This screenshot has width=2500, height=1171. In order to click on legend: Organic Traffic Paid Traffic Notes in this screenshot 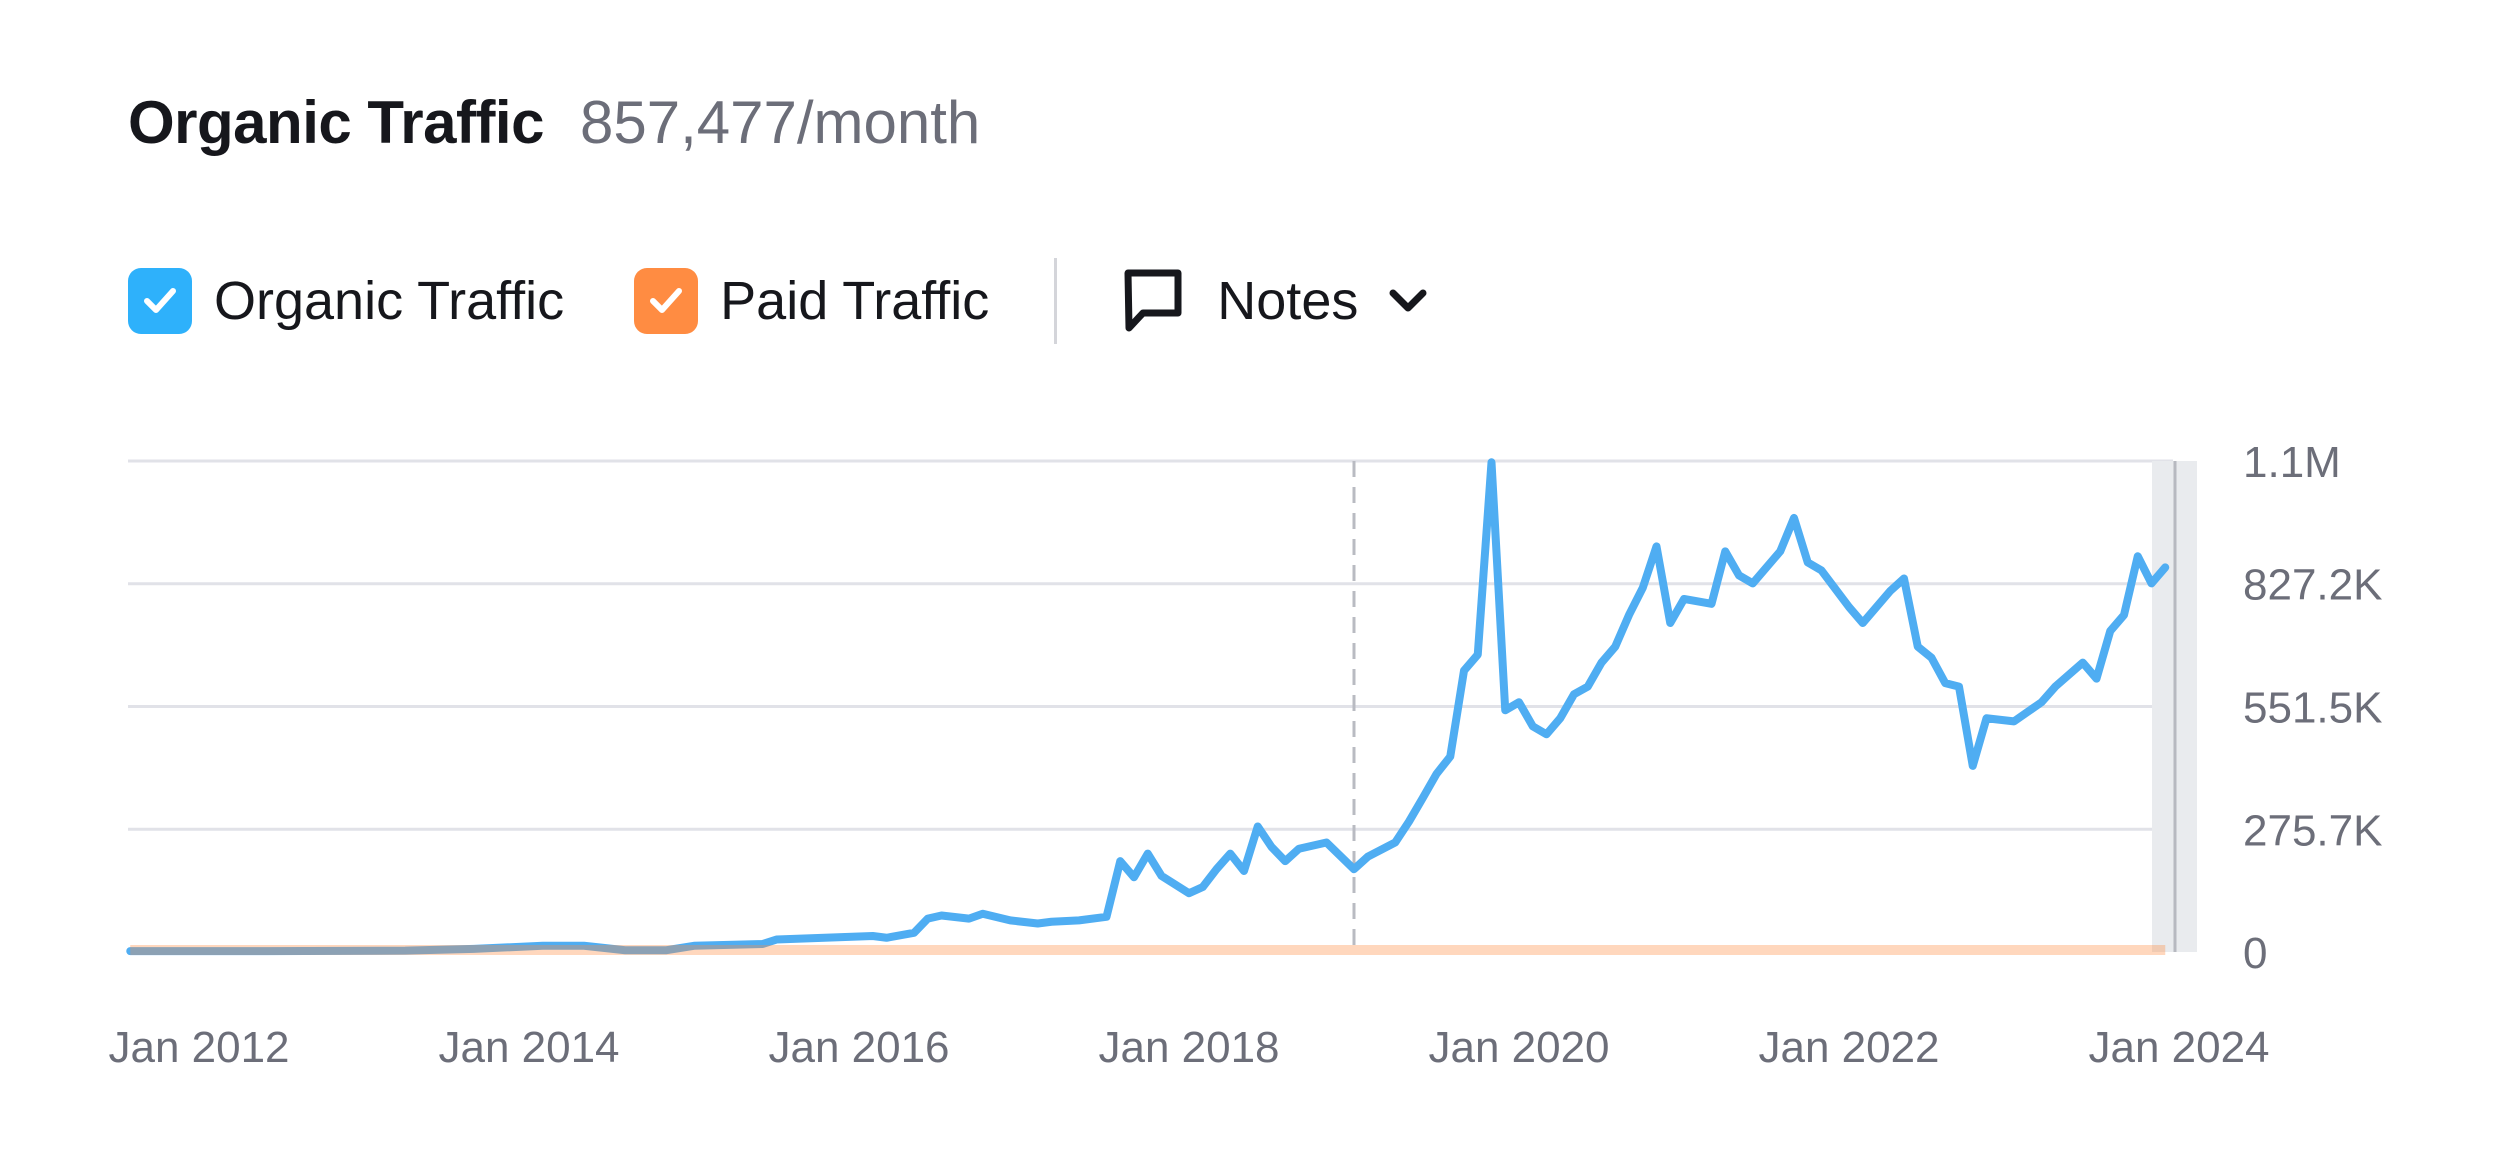, I will do `click(778, 301)`.